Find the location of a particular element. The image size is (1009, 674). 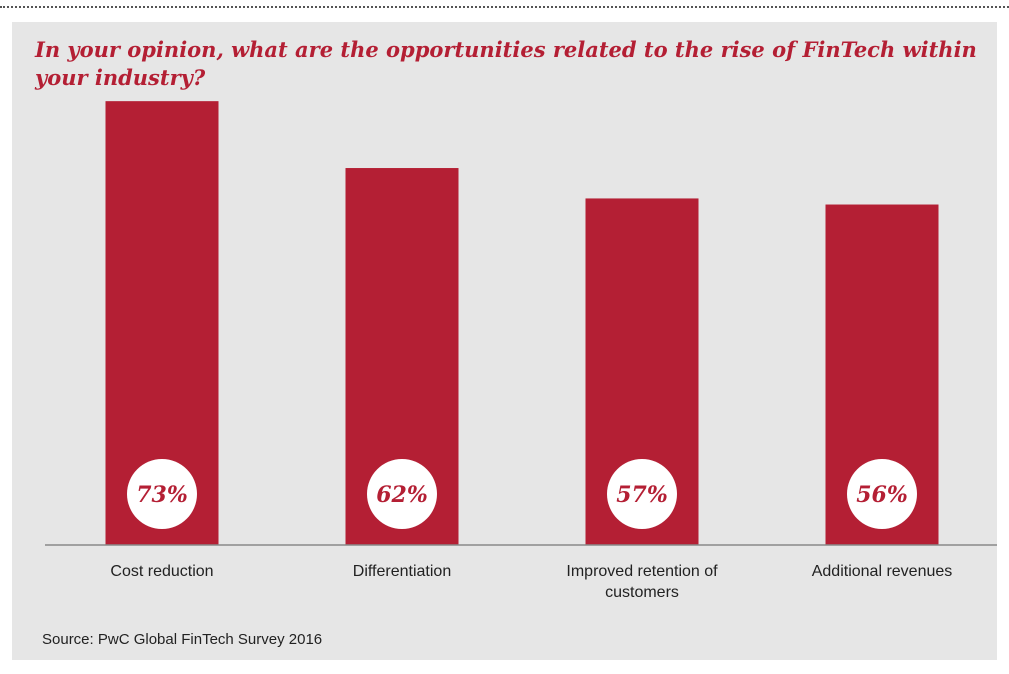

value-label-1: 73% is located at coordinates (162, 495).